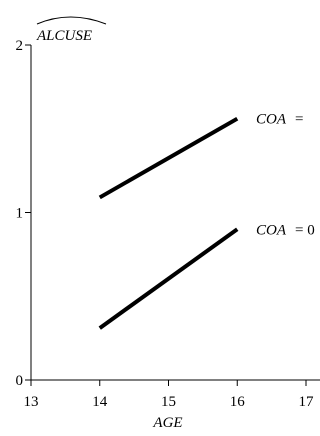 The width and height of the screenshot is (320, 436). Describe the element at coordinates (100, 402) in the screenshot. I see `x-tick-label: 14` at that location.